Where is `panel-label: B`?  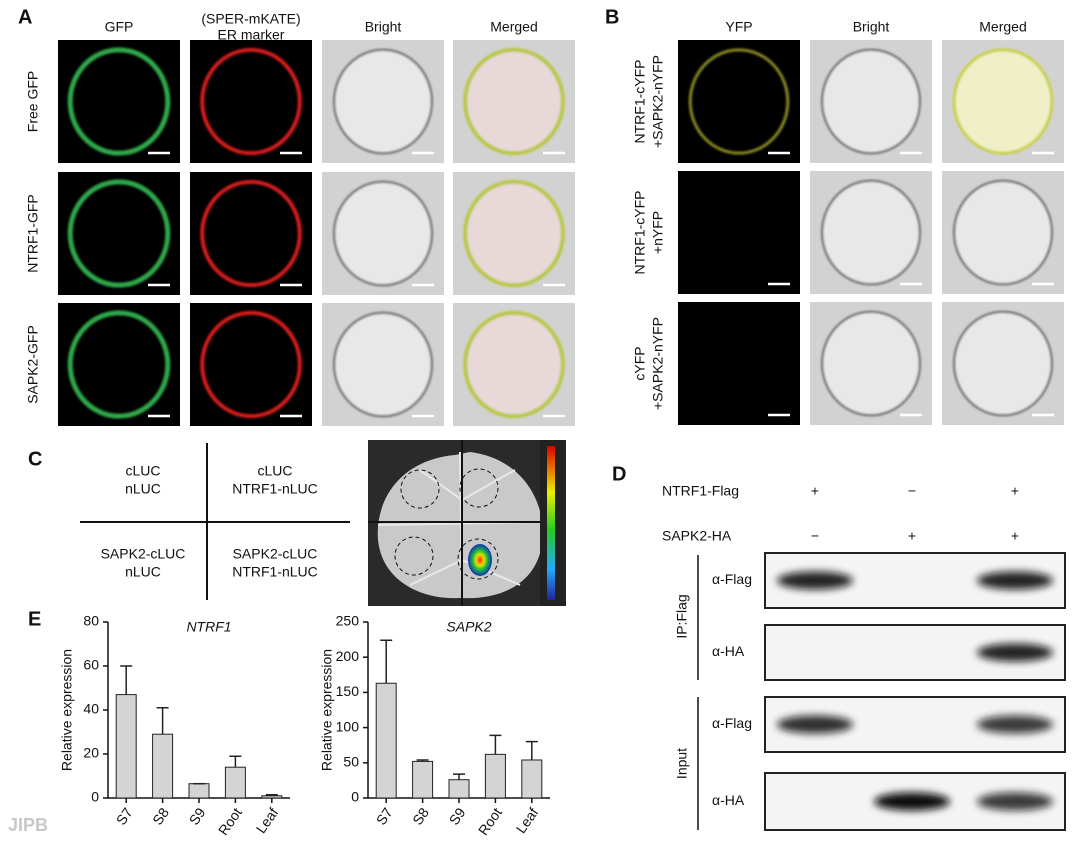 panel-label: B is located at coordinates (612, 17).